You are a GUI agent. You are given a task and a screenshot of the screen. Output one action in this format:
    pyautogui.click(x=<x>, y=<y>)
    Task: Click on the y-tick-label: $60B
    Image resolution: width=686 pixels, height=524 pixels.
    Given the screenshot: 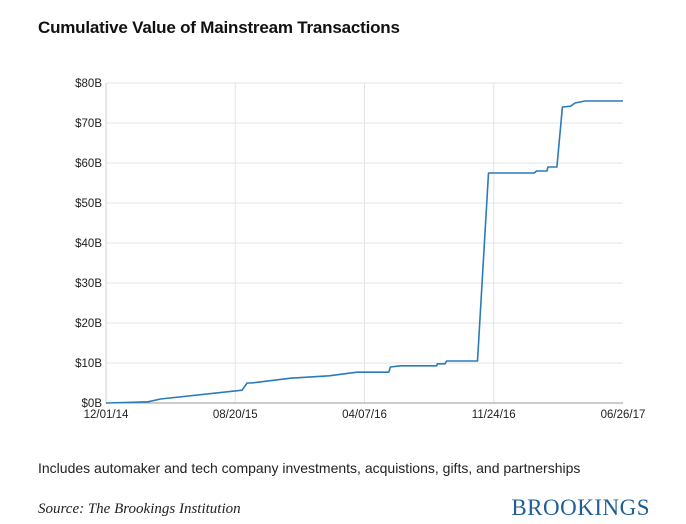 What is the action you would take?
    pyautogui.click(x=88, y=164)
    